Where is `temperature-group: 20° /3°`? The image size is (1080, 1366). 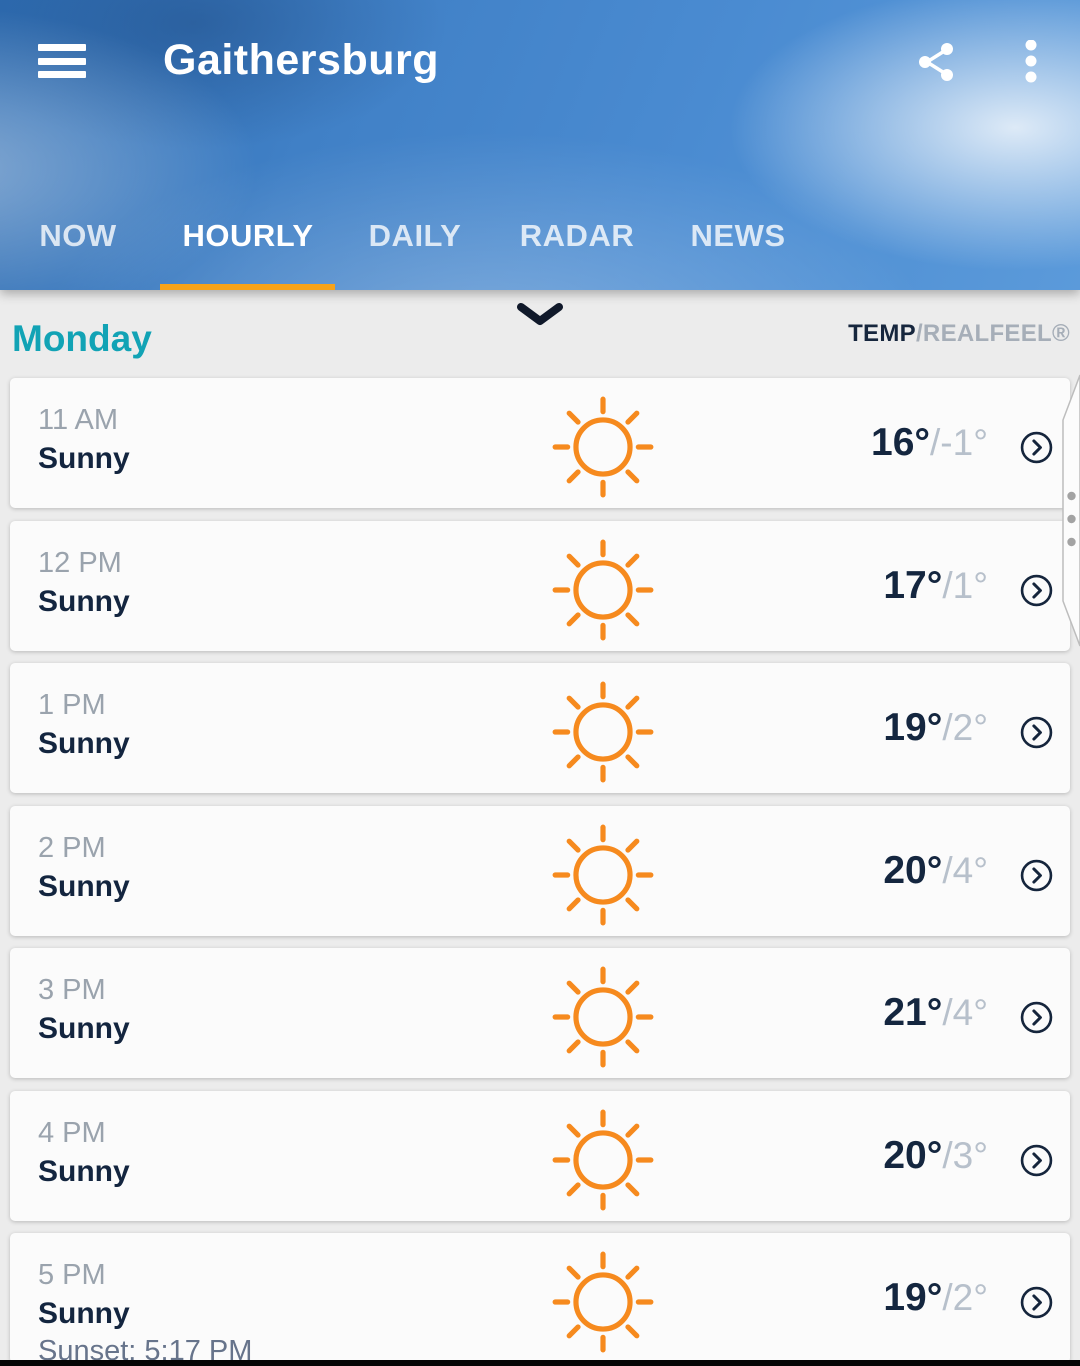
temperature-group: 20° /3° is located at coordinates (935, 1156).